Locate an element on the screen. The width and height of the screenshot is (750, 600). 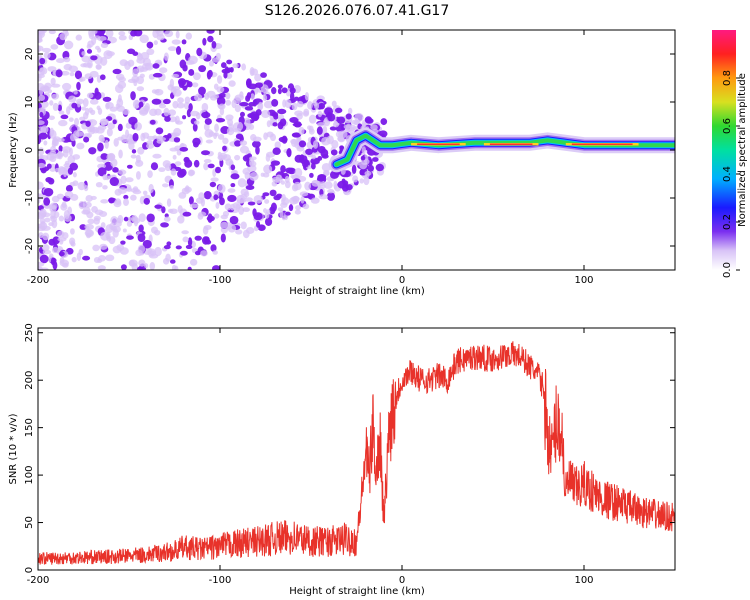
bottom-y-tick-label: 150 is located at coordinates (29, 427).